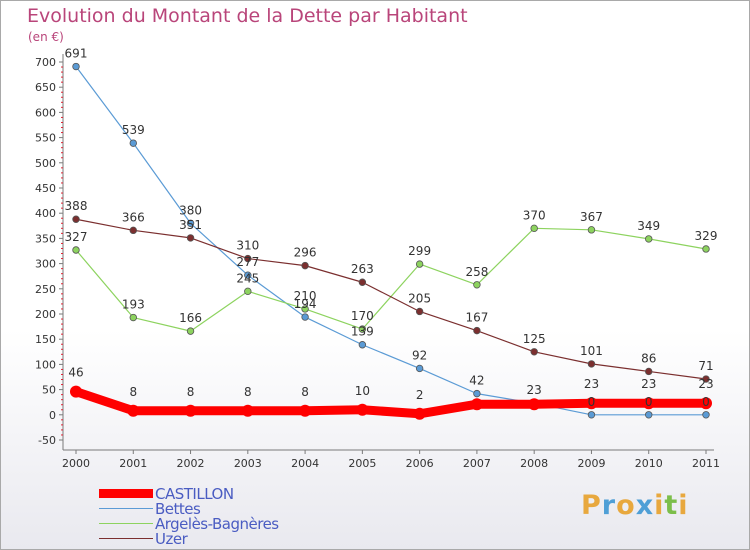 This screenshot has height=550, width=750. What do you see at coordinates (171, 539) in the screenshot?
I see `legend-label: Uzer` at bounding box center [171, 539].